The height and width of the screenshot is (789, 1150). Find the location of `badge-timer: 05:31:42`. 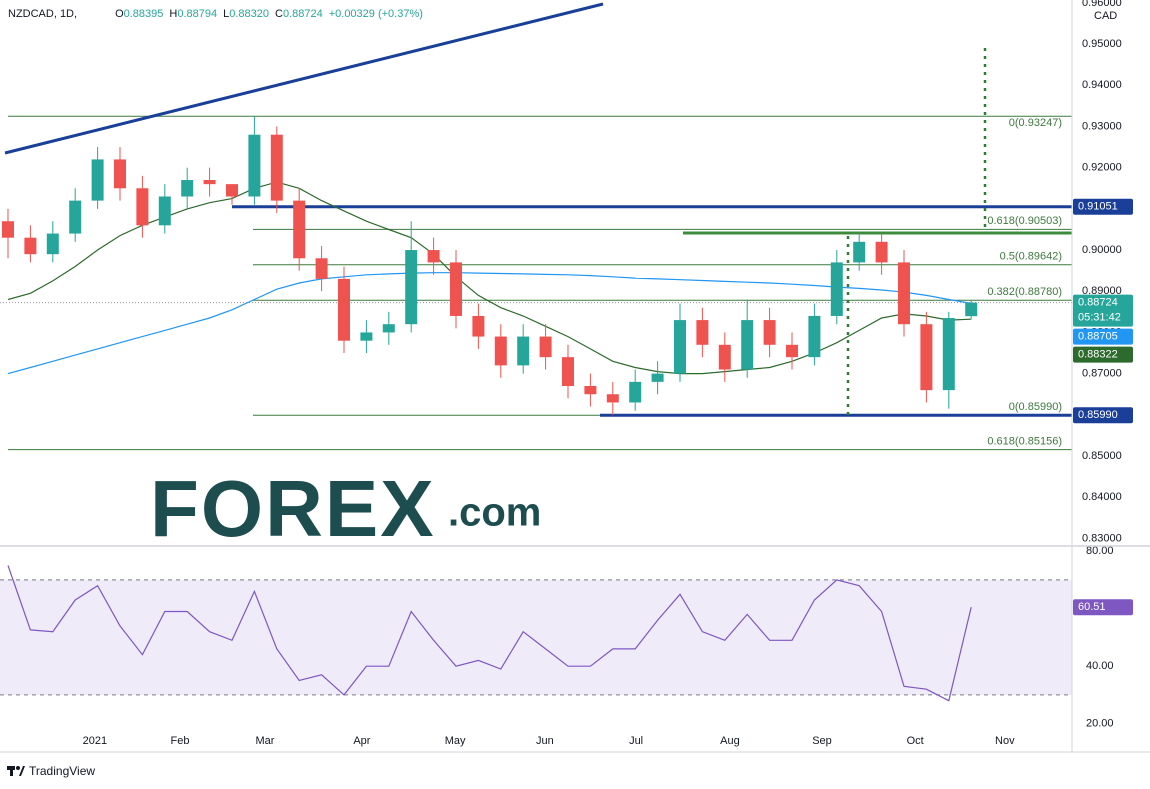

badge-timer: 05:31:42 is located at coordinates (1099, 318).